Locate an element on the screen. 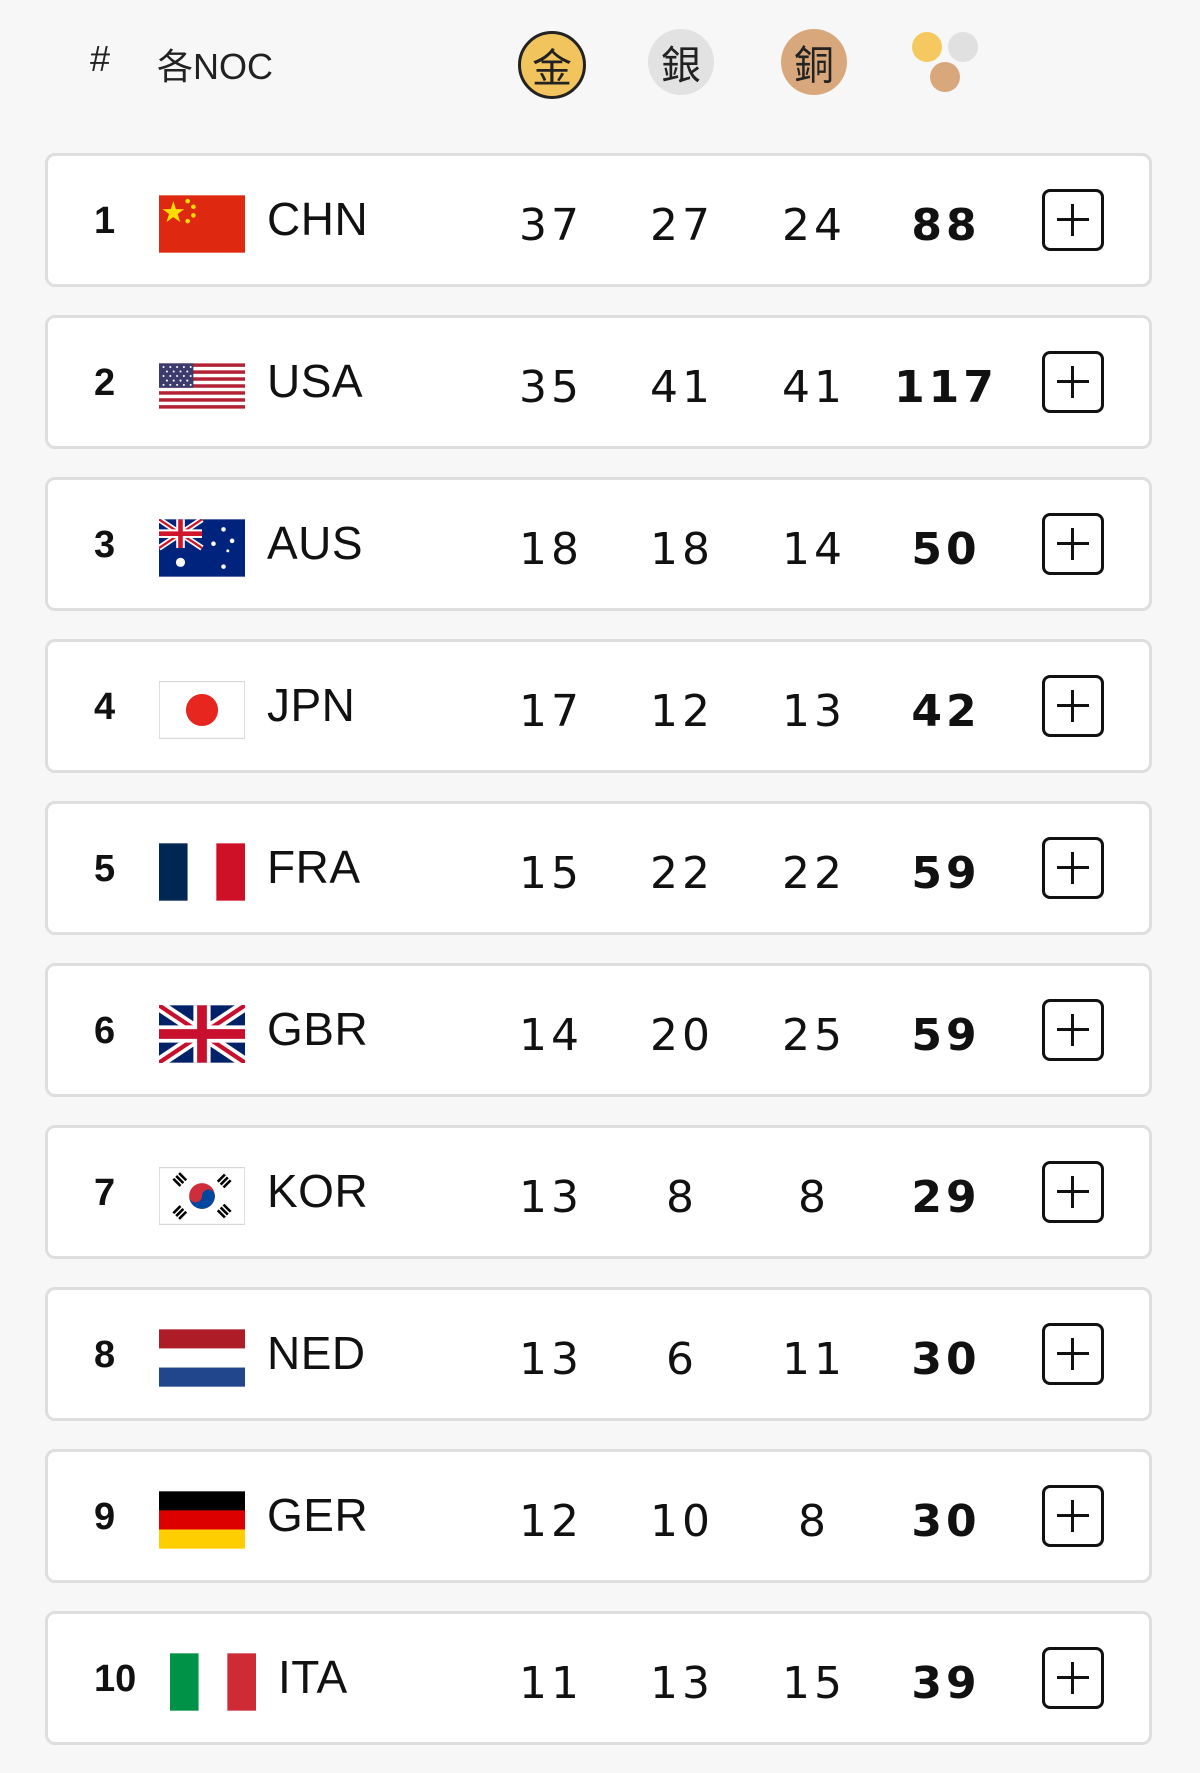 The height and width of the screenshot is (1773, 1200). bronze-count: 22 is located at coordinates (814, 873).